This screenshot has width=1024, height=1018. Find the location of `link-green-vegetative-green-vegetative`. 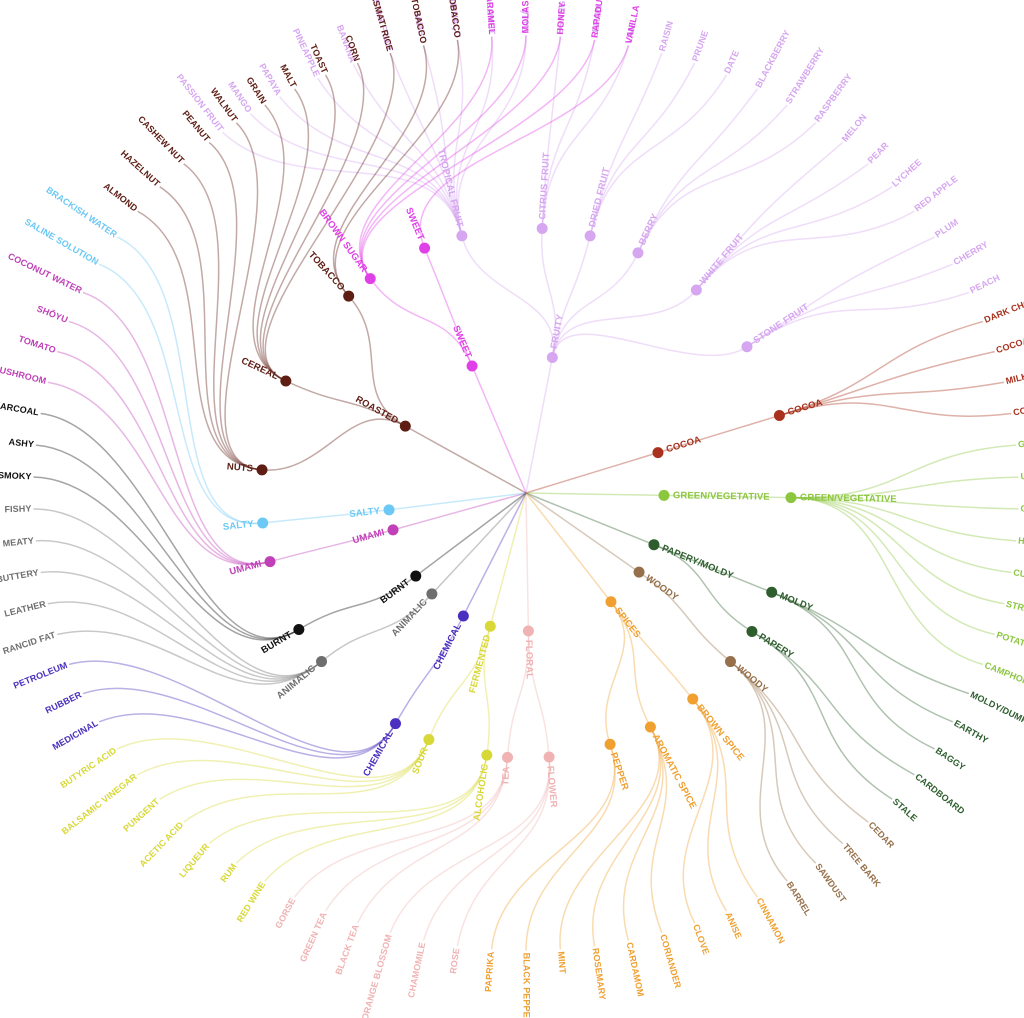

link-green-vegetative-green-vegetative is located at coordinates (727, 496).